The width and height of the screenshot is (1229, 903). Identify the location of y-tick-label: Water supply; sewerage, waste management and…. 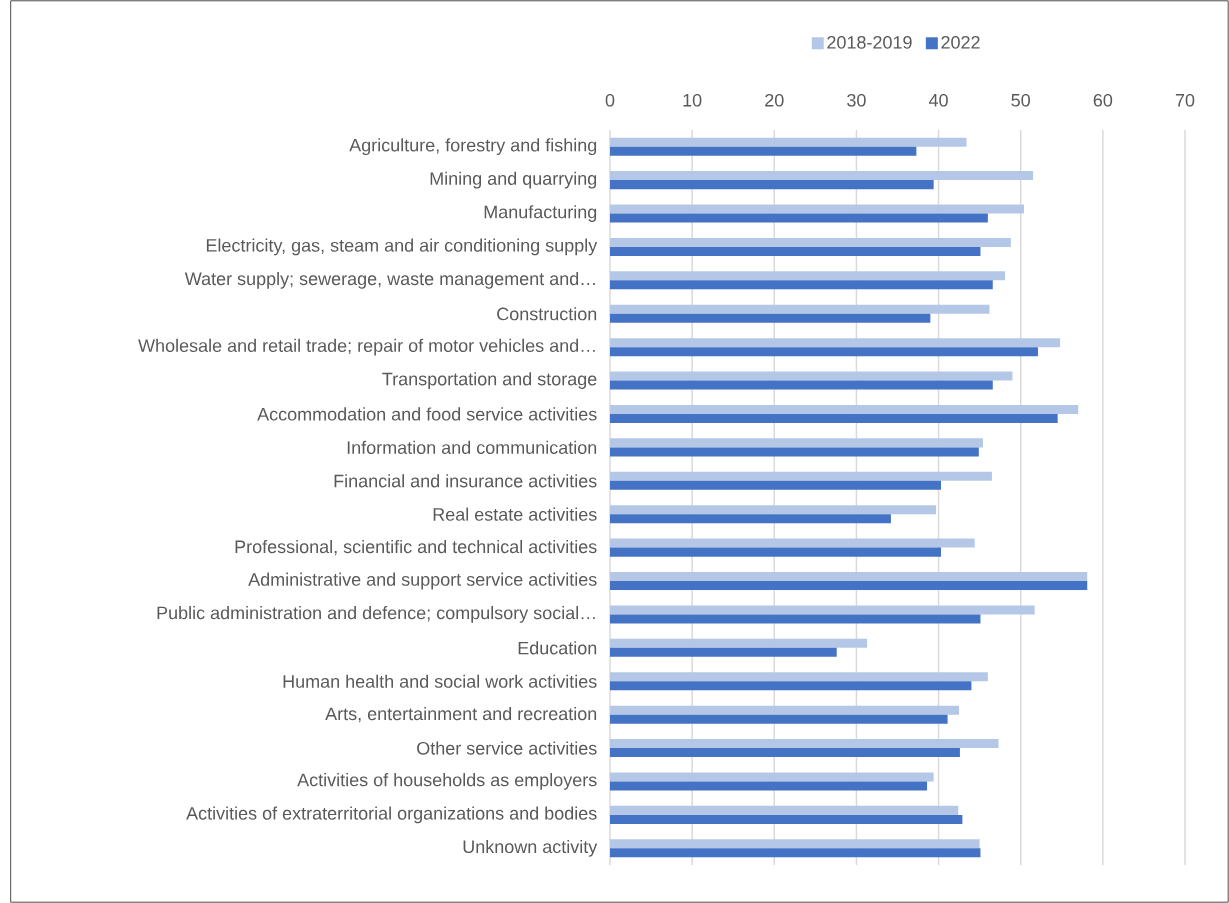
(389, 280).